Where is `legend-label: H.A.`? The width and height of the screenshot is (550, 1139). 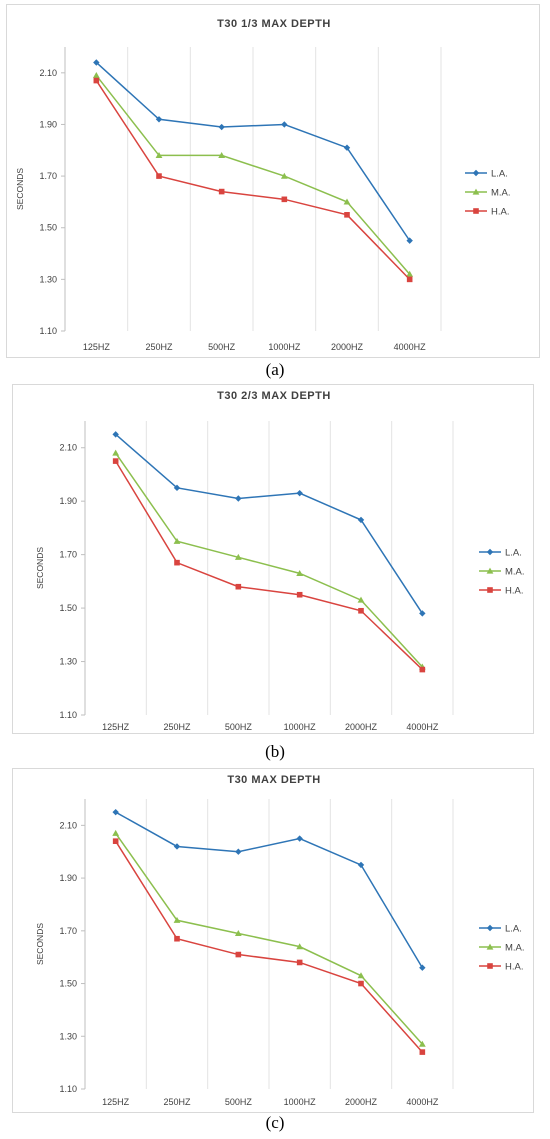 legend-label: H.A. is located at coordinates (514, 967).